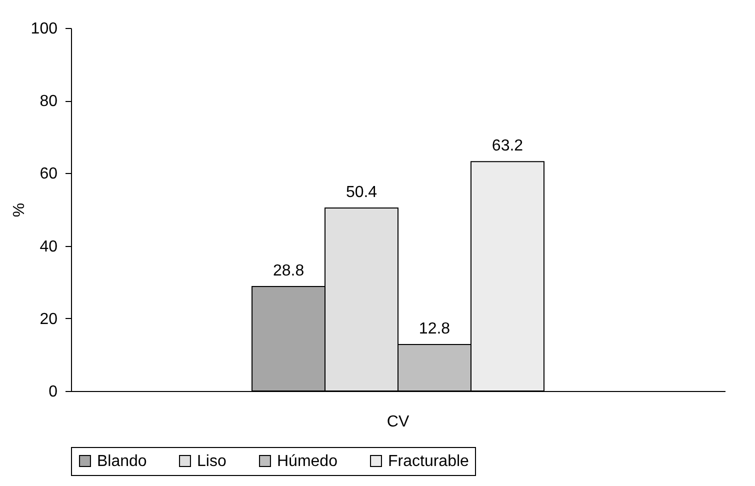 This screenshot has height=486, width=755. I want to click on y-tick-label: 60, so click(49, 174).